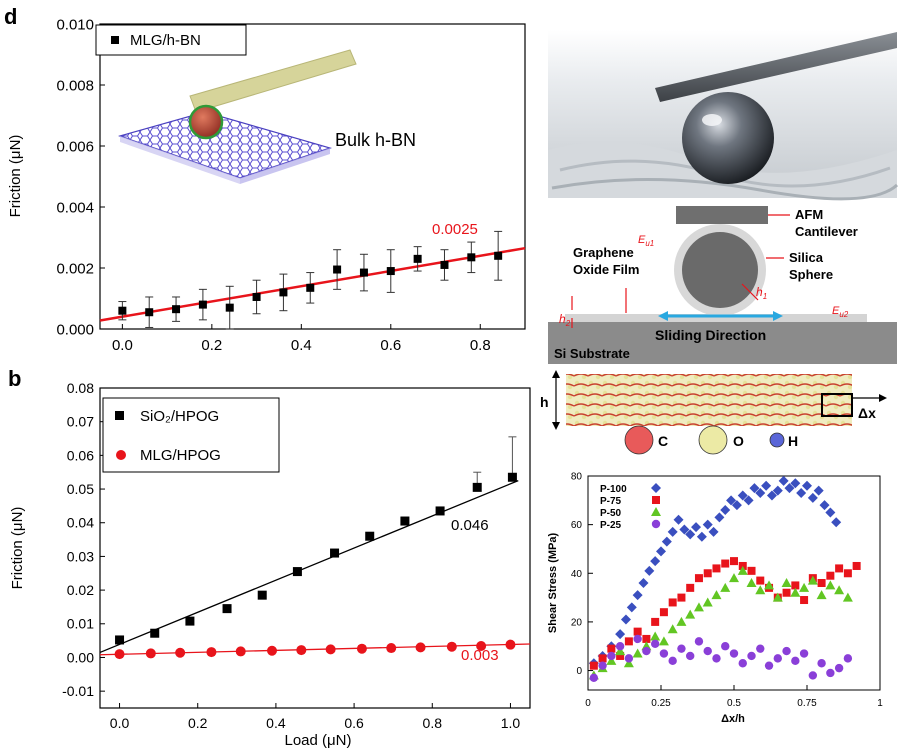 The height and width of the screenshot is (752, 900). I want to click on y-tick-label: 0.008, so click(75, 85).